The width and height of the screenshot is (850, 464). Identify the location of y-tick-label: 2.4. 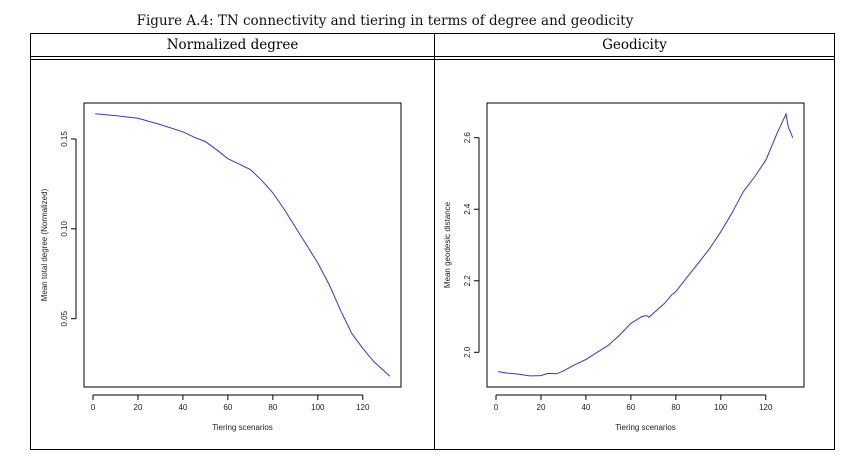
(467, 209).